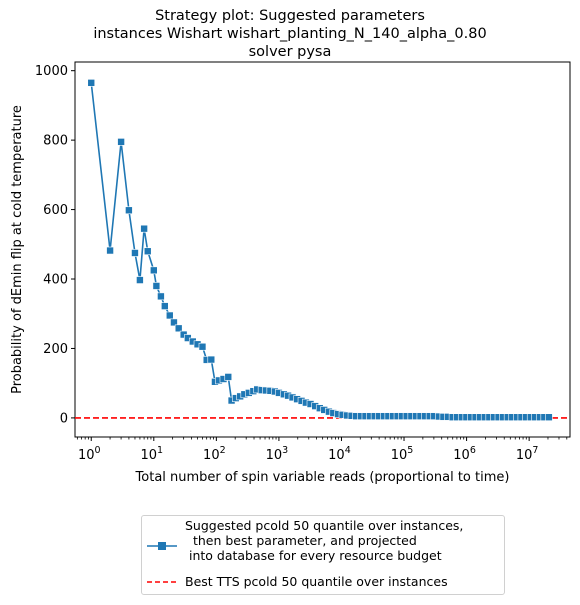 The image size is (580, 605). What do you see at coordinates (162, 582) in the screenshot?
I see `legend-dashed-swatch` at bounding box center [162, 582].